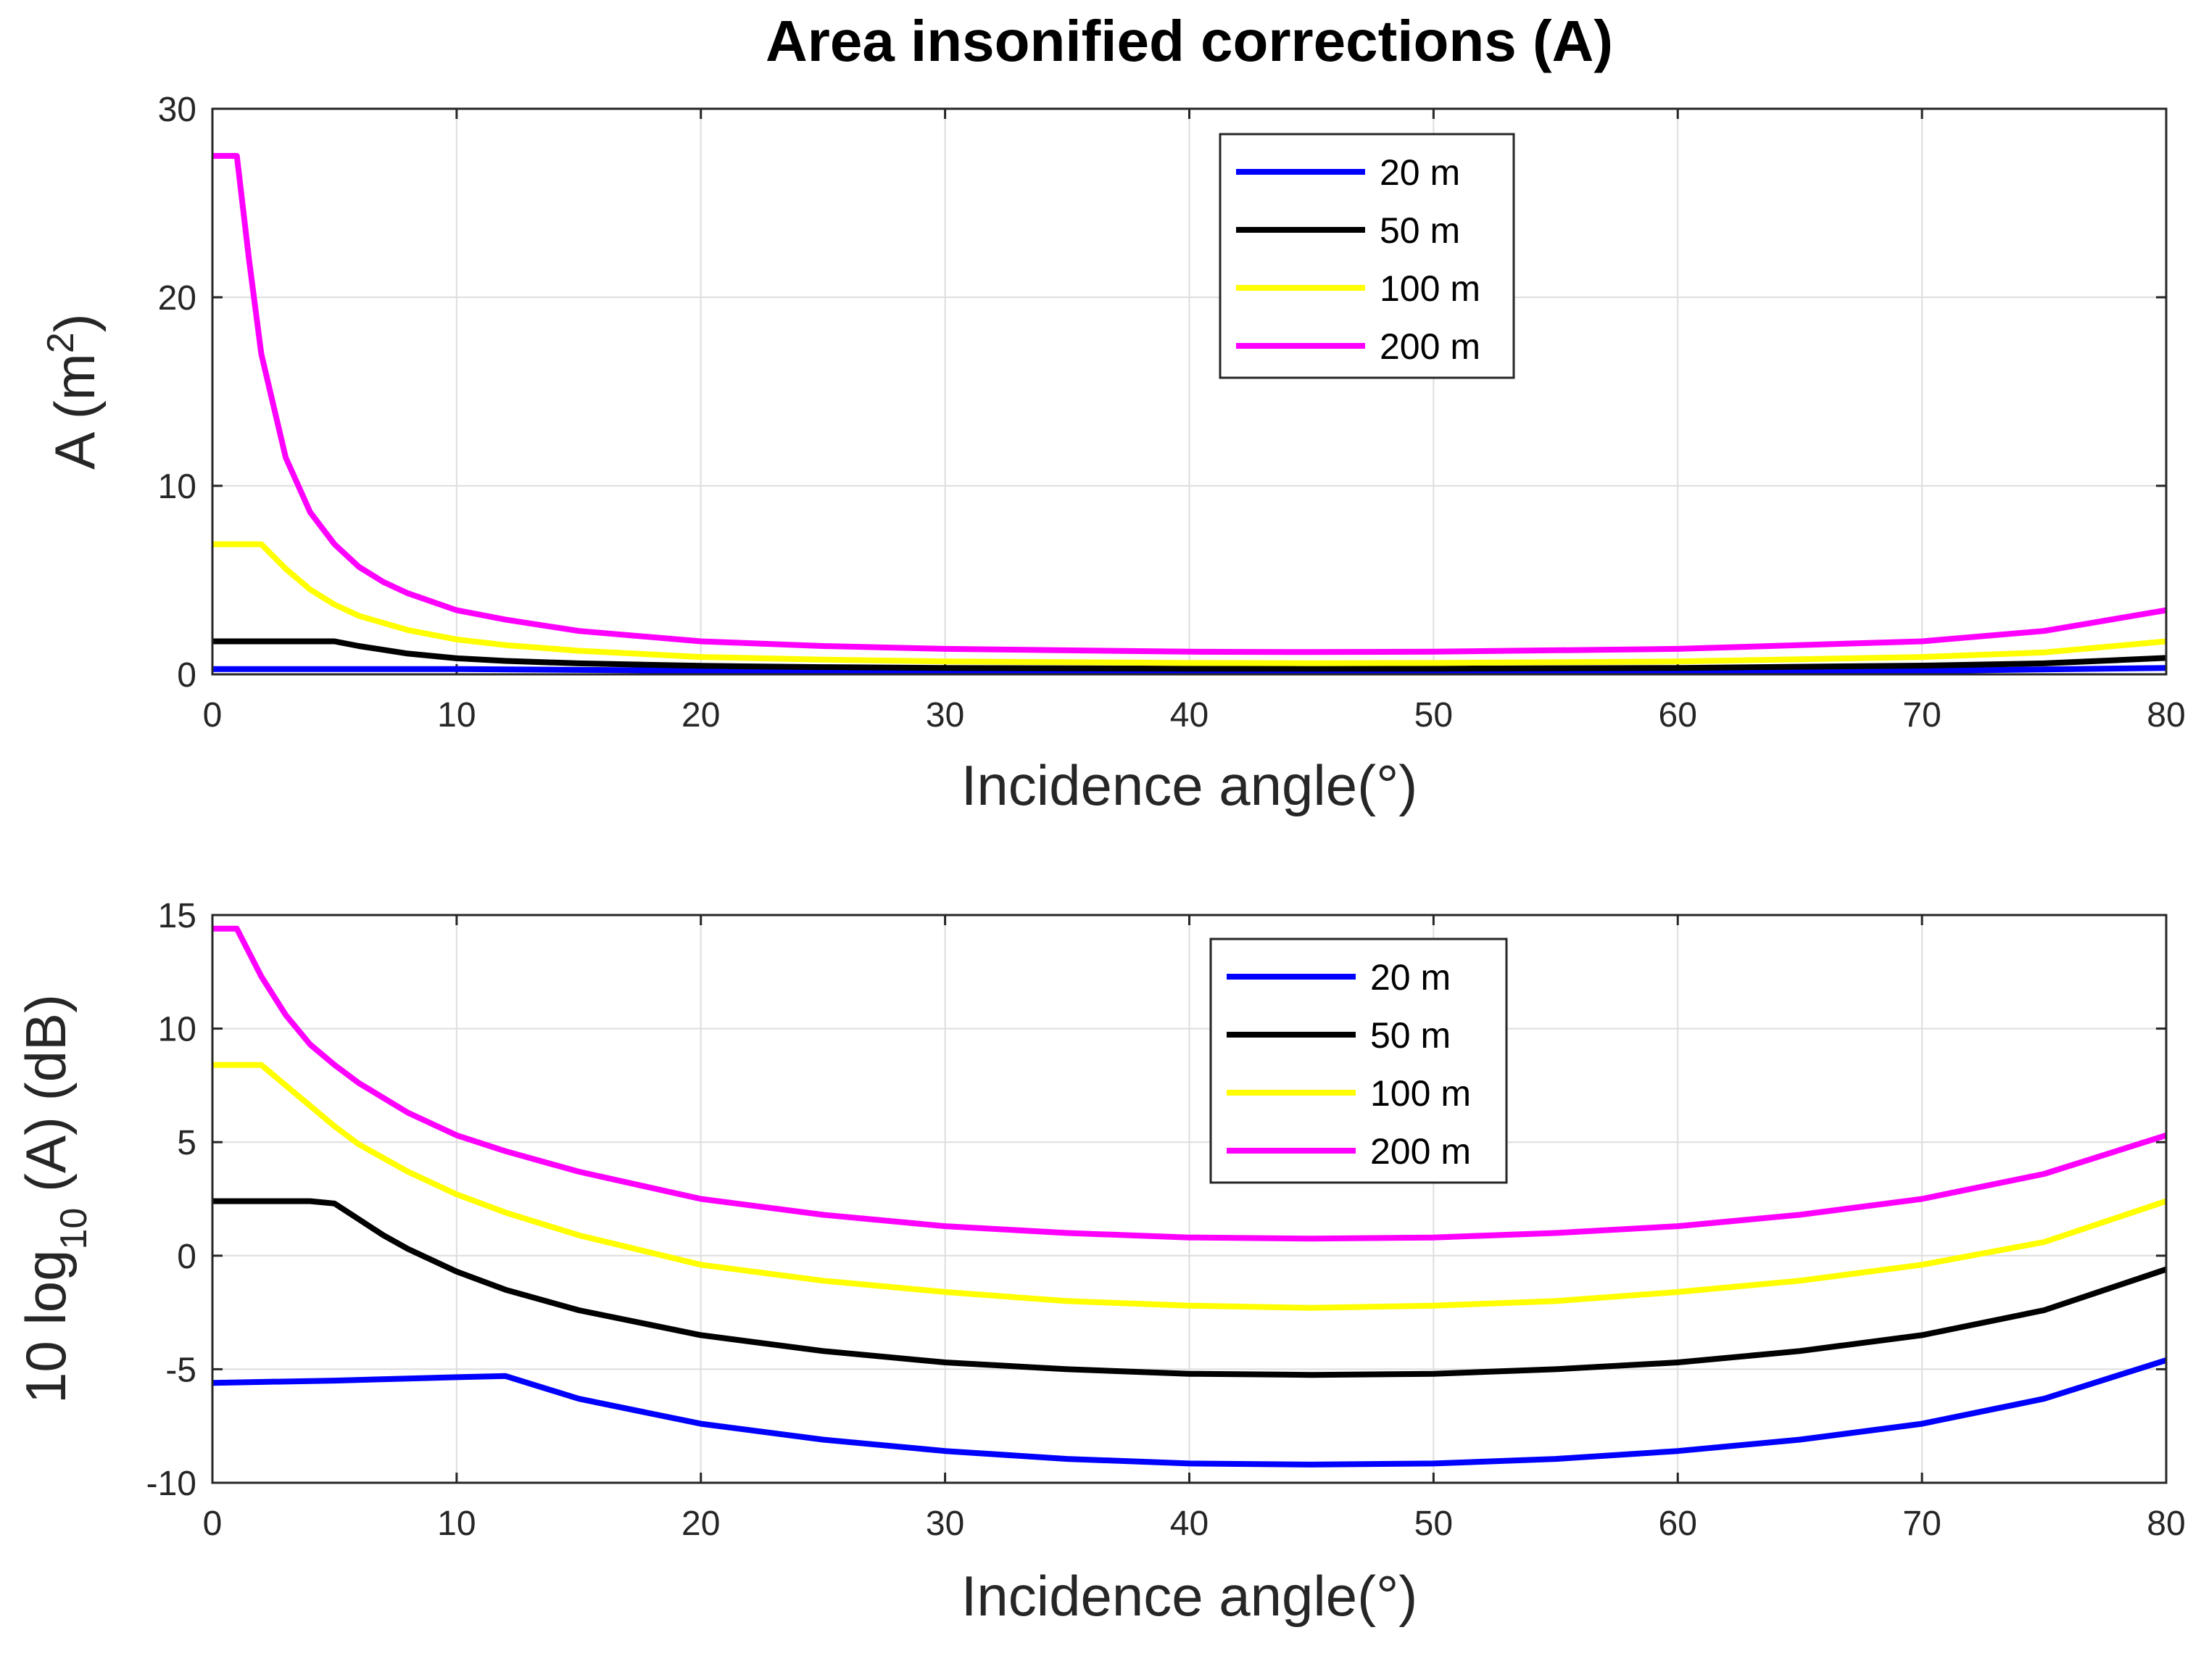 This screenshot has height=1680, width=2201. Describe the element at coordinates (177, 916) in the screenshot. I see `y-tick-label: 15` at that location.